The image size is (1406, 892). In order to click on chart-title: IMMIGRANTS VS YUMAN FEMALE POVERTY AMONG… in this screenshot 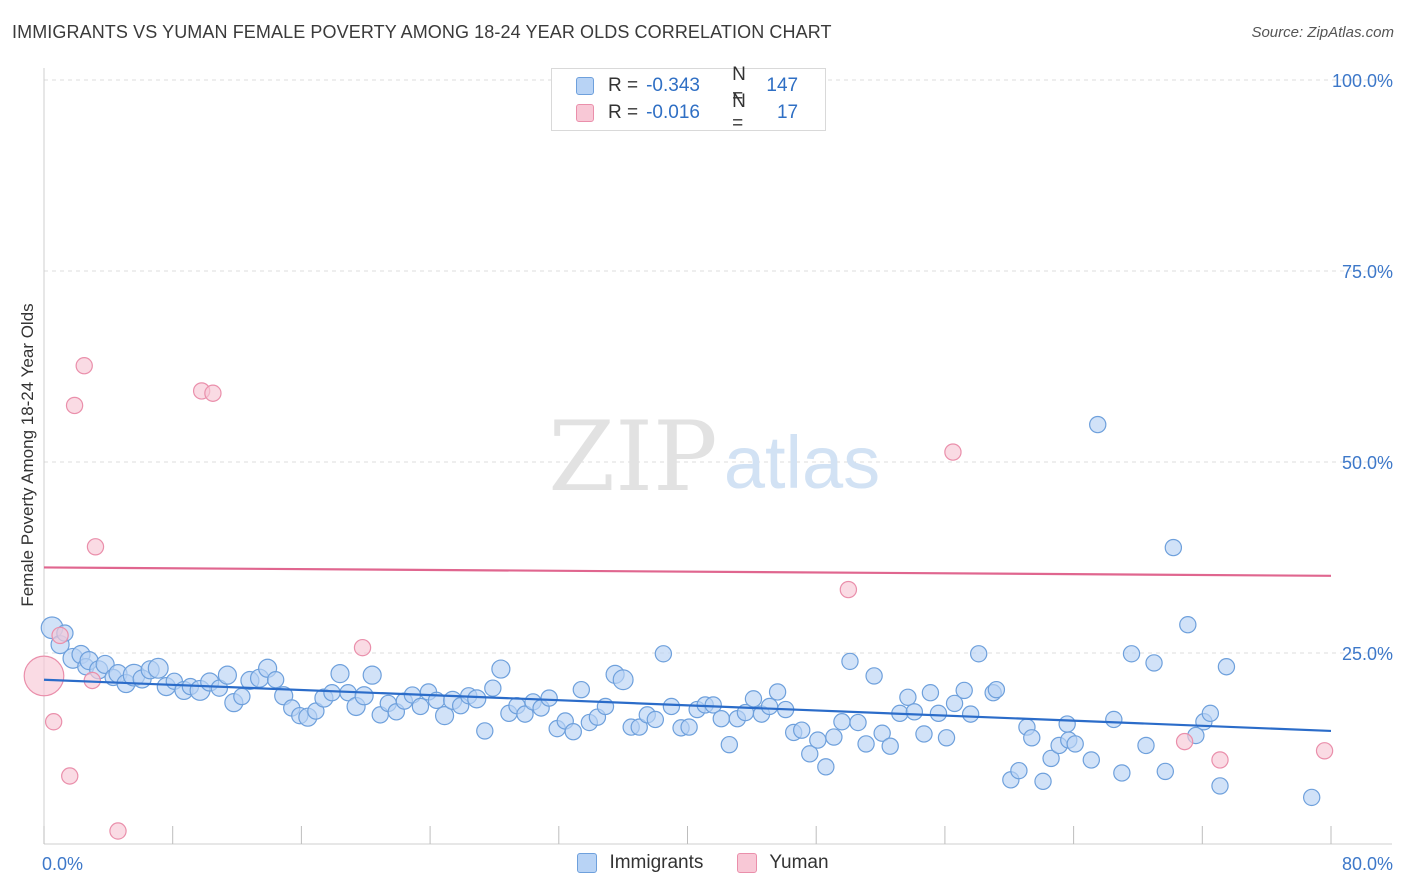, I will do `click(422, 32)`.